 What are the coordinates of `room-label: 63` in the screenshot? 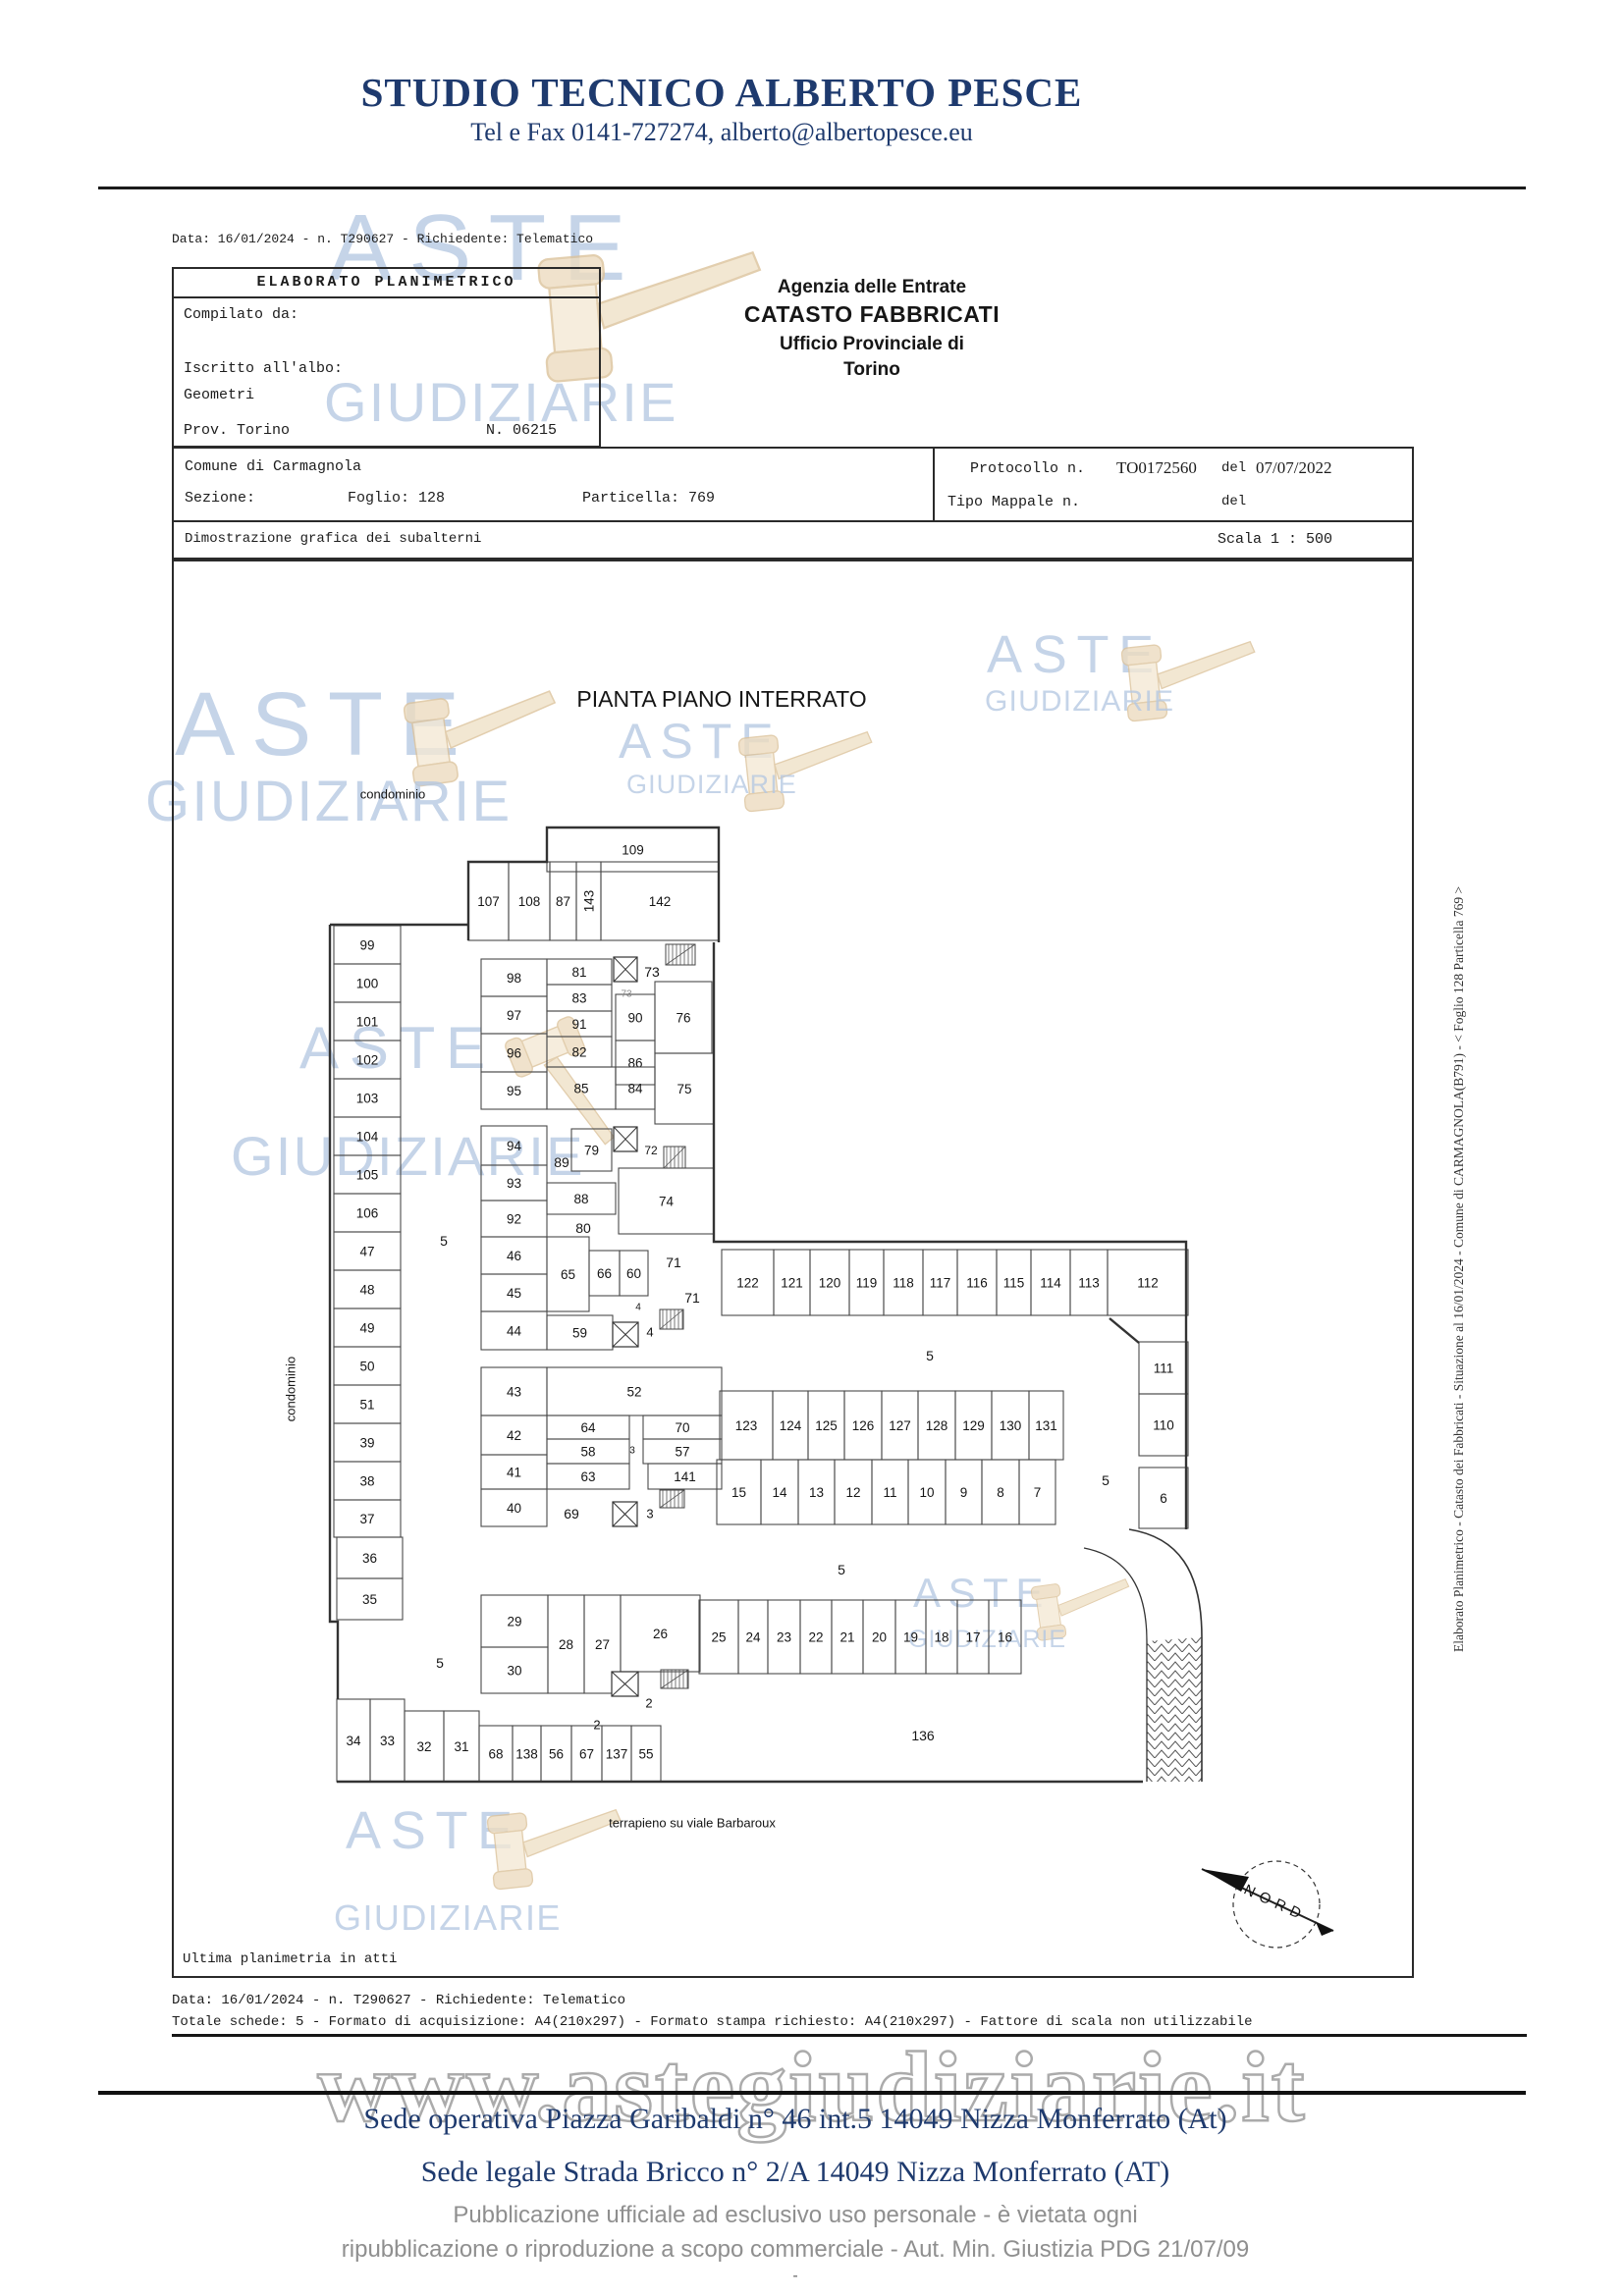 It's located at (587, 1476).